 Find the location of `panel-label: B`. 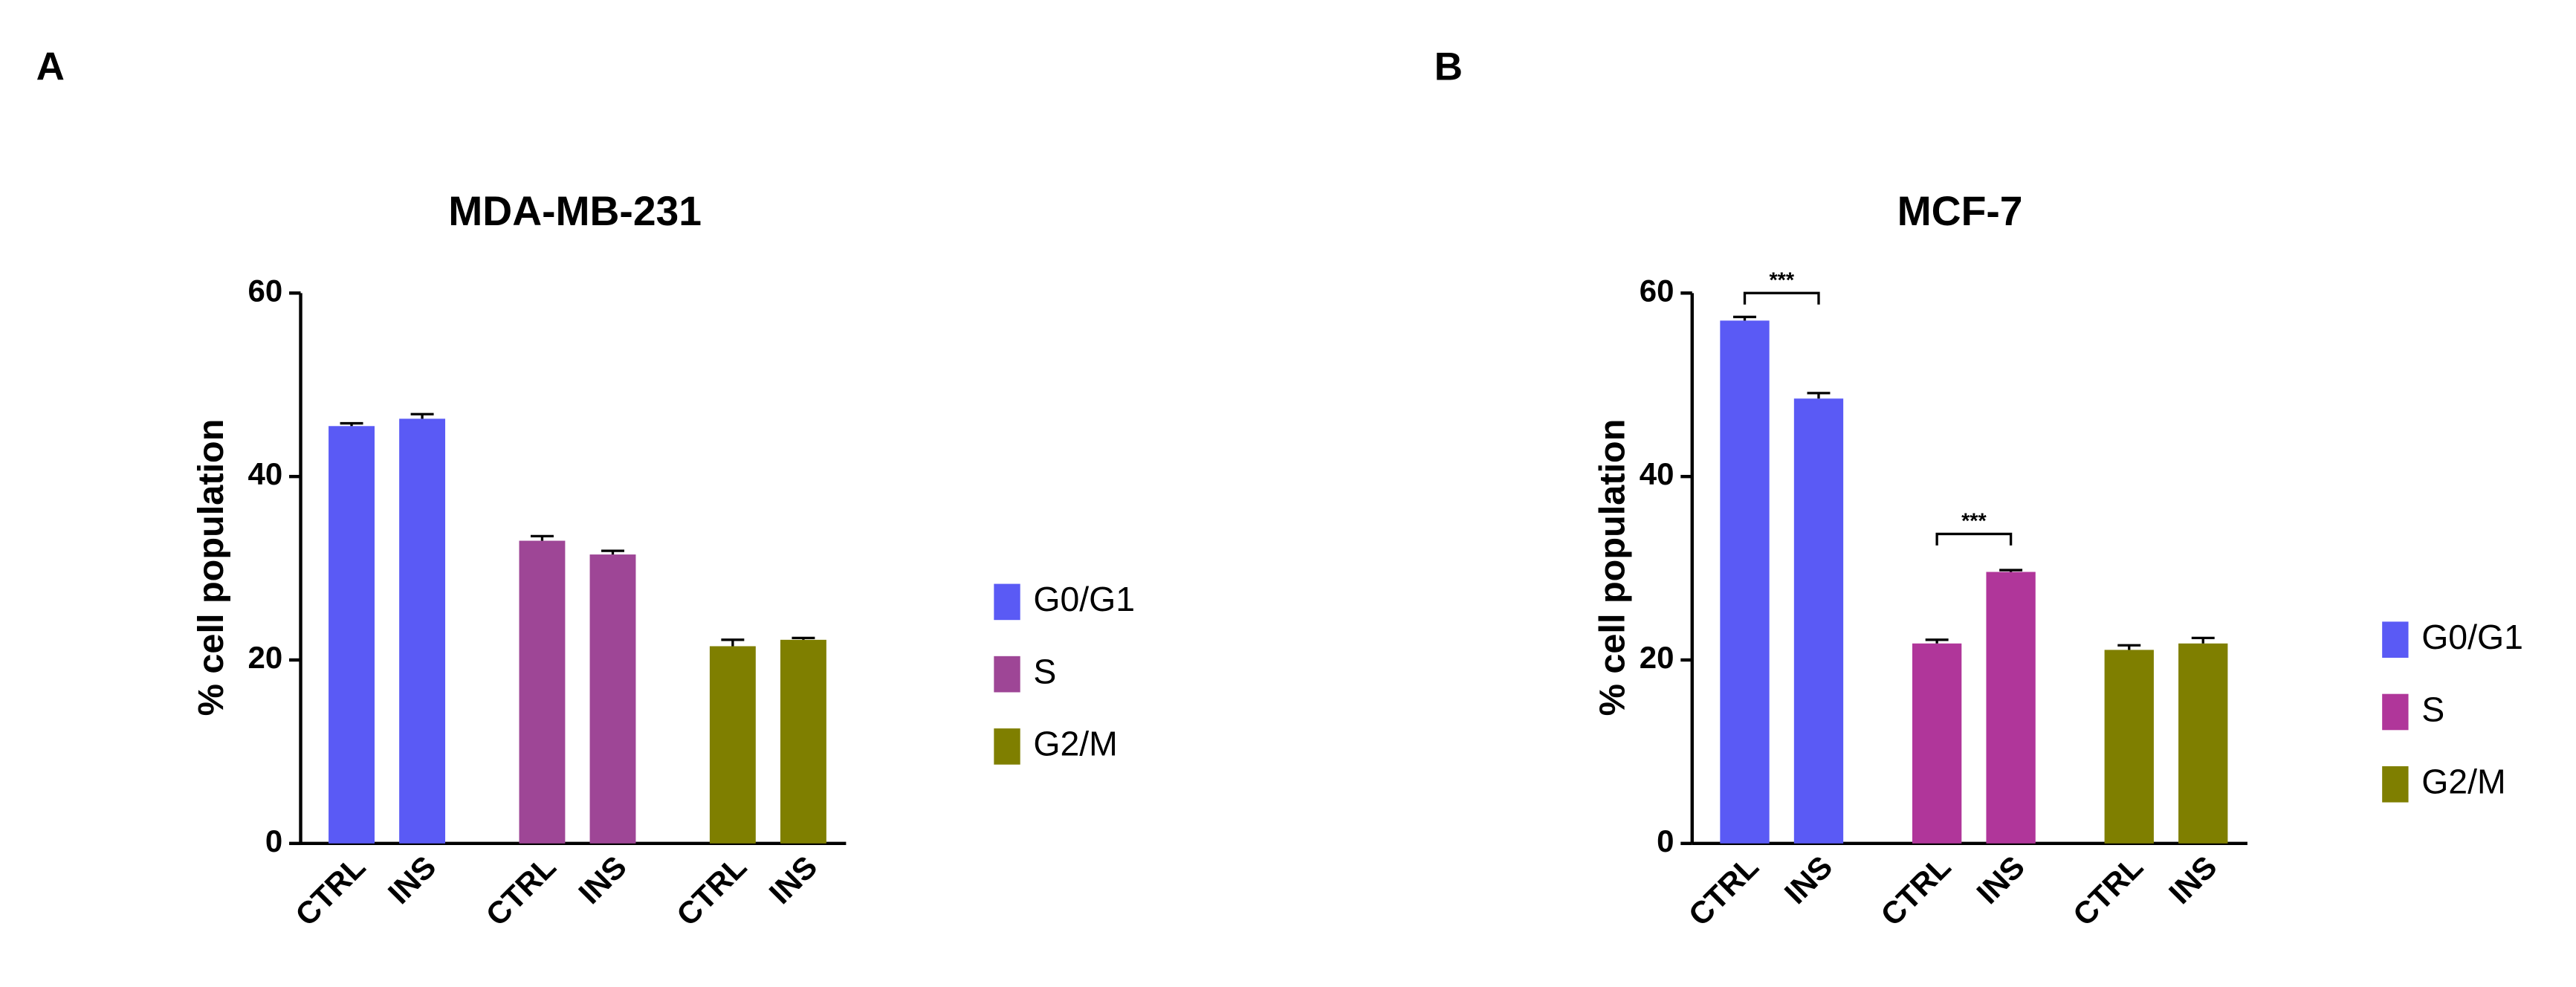

panel-label: B is located at coordinates (1448, 67).